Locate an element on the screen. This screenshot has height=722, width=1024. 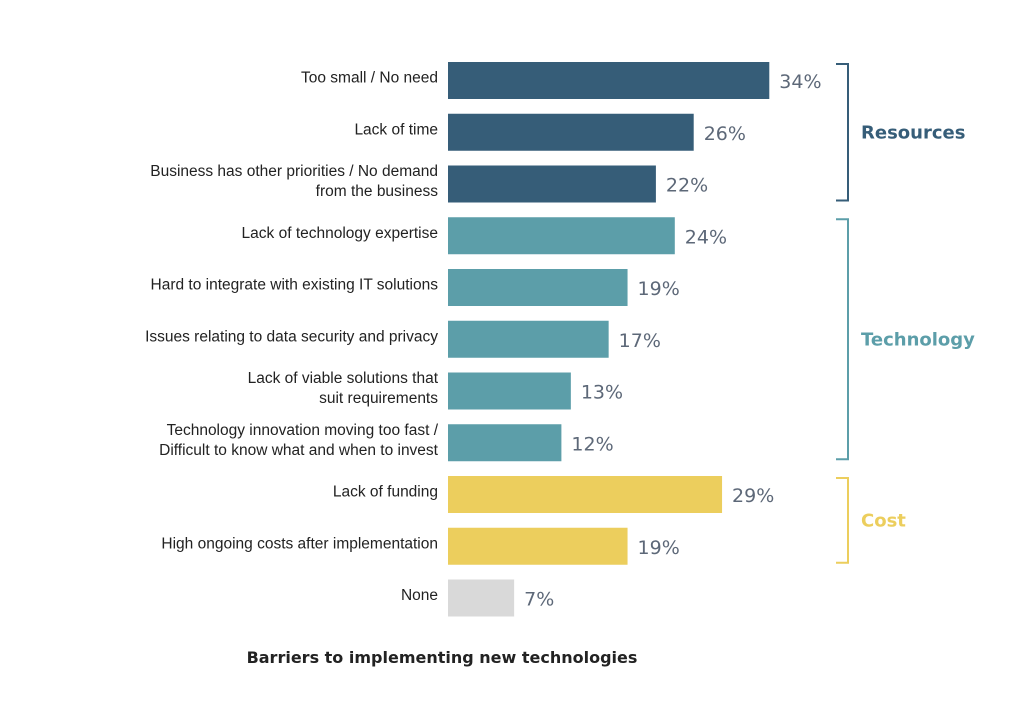
value-label: 26% is located at coordinates (725, 134).